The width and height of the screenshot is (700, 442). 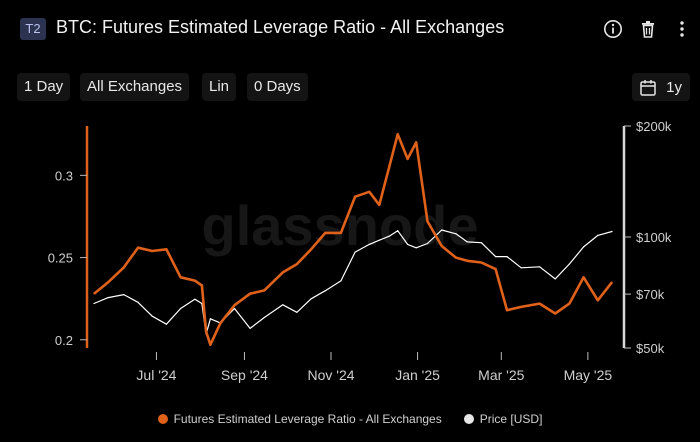 I want to click on legend-dot-price, so click(x=468, y=419).